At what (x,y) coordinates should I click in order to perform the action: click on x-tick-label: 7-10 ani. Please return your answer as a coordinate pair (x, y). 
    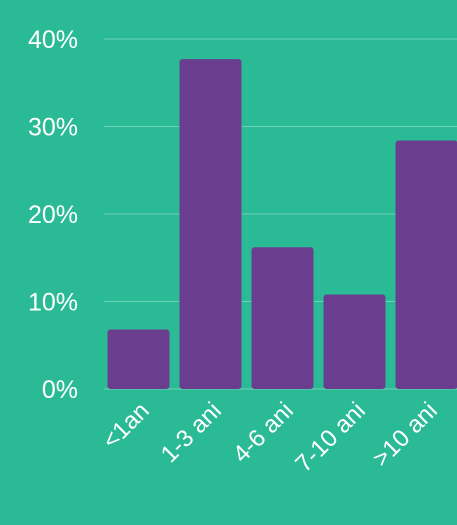
    Looking at the image, I should click on (330, 437).